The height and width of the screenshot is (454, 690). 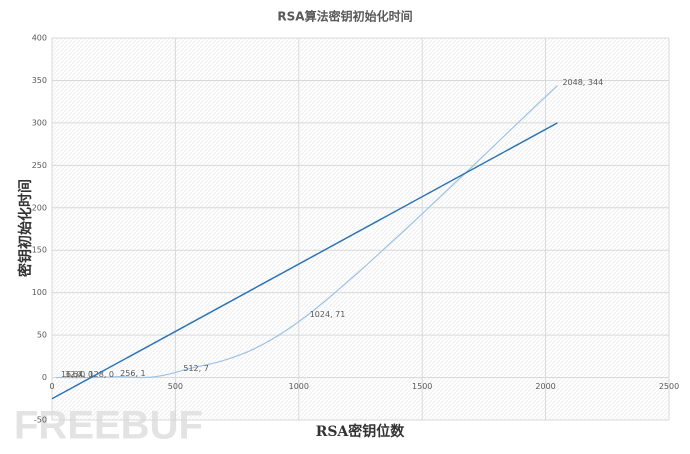 I want to click on y-tick-label: 50, so click(x=42, y=335).